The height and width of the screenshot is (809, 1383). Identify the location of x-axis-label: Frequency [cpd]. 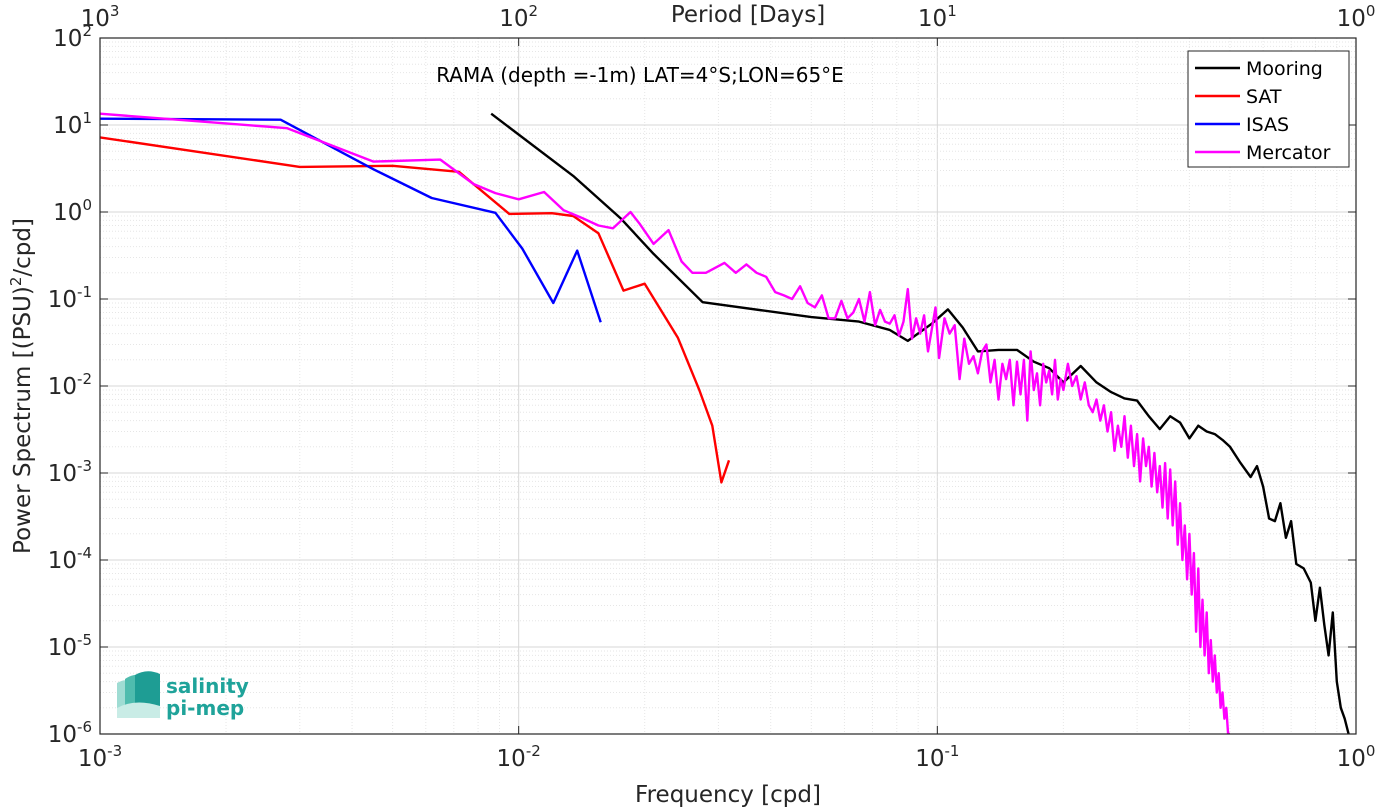
(728, 795).